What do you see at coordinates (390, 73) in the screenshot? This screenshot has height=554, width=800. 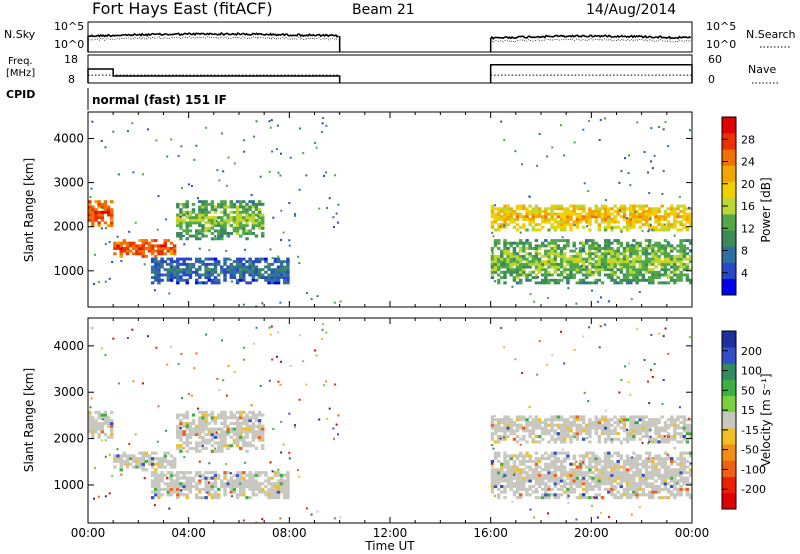 I see `frequency-series` at bounding box center [390, 73].